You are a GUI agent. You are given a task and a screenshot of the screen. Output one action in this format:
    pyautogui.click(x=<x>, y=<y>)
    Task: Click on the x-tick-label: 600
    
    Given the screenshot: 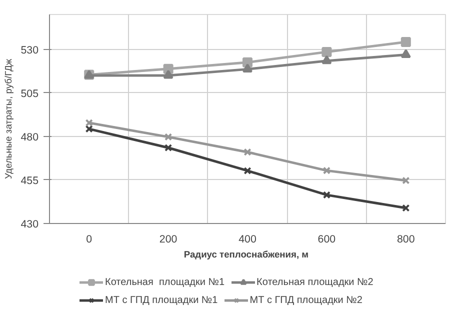 What is the action you would take?
    pyautogui.click(x=327, y=240)
    